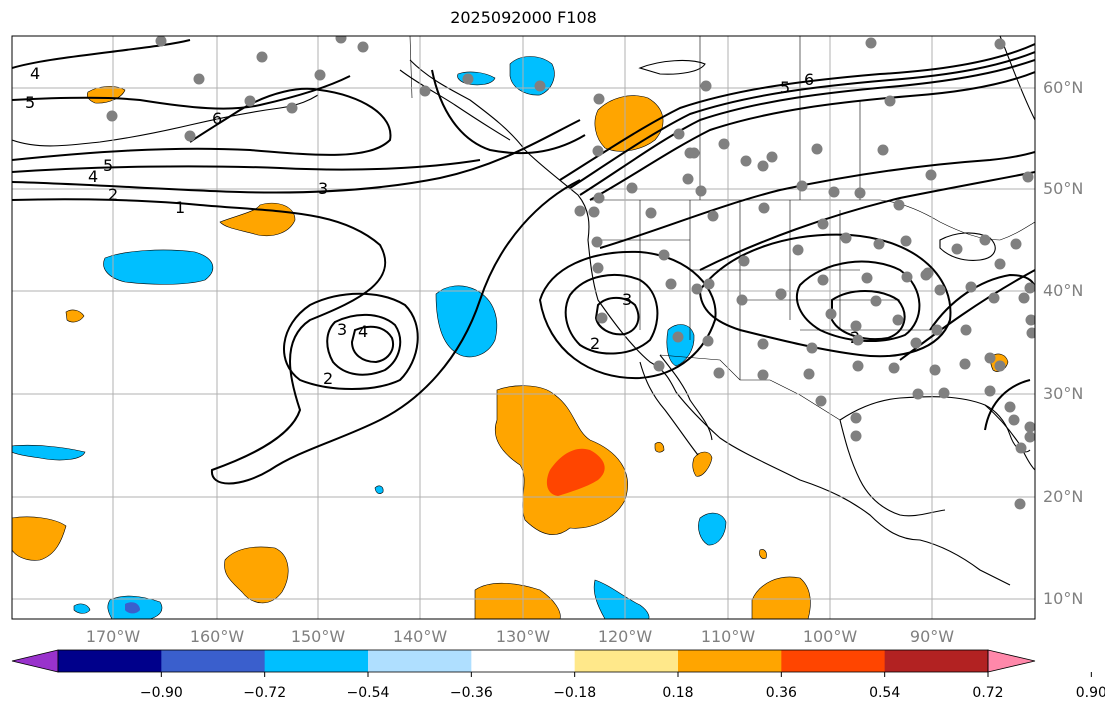 This screenshot has width=1105, height=712. Describe the element at coordinates (677, 693) in the screenshot. I see `colorbar-tick-label: 0.18` at that location.